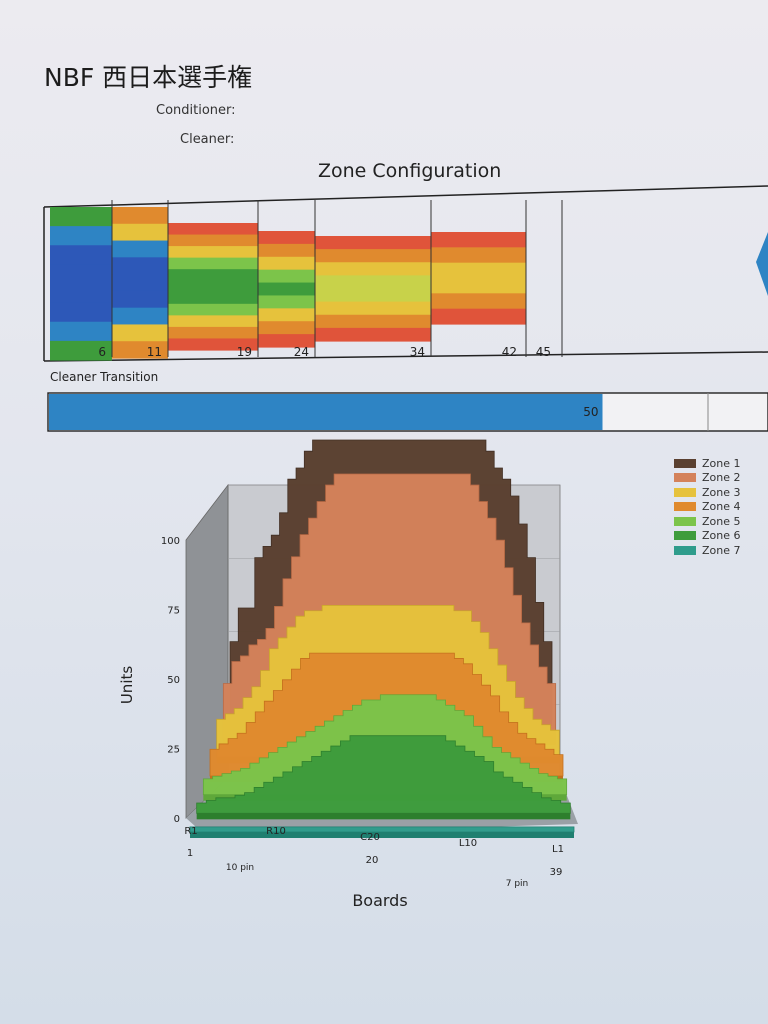 The width and height of the screenshot is (768, 1024). Describe the element at coordinates (405, 196) in the screenshot. I see `zone-bar-top-edge` at that location.